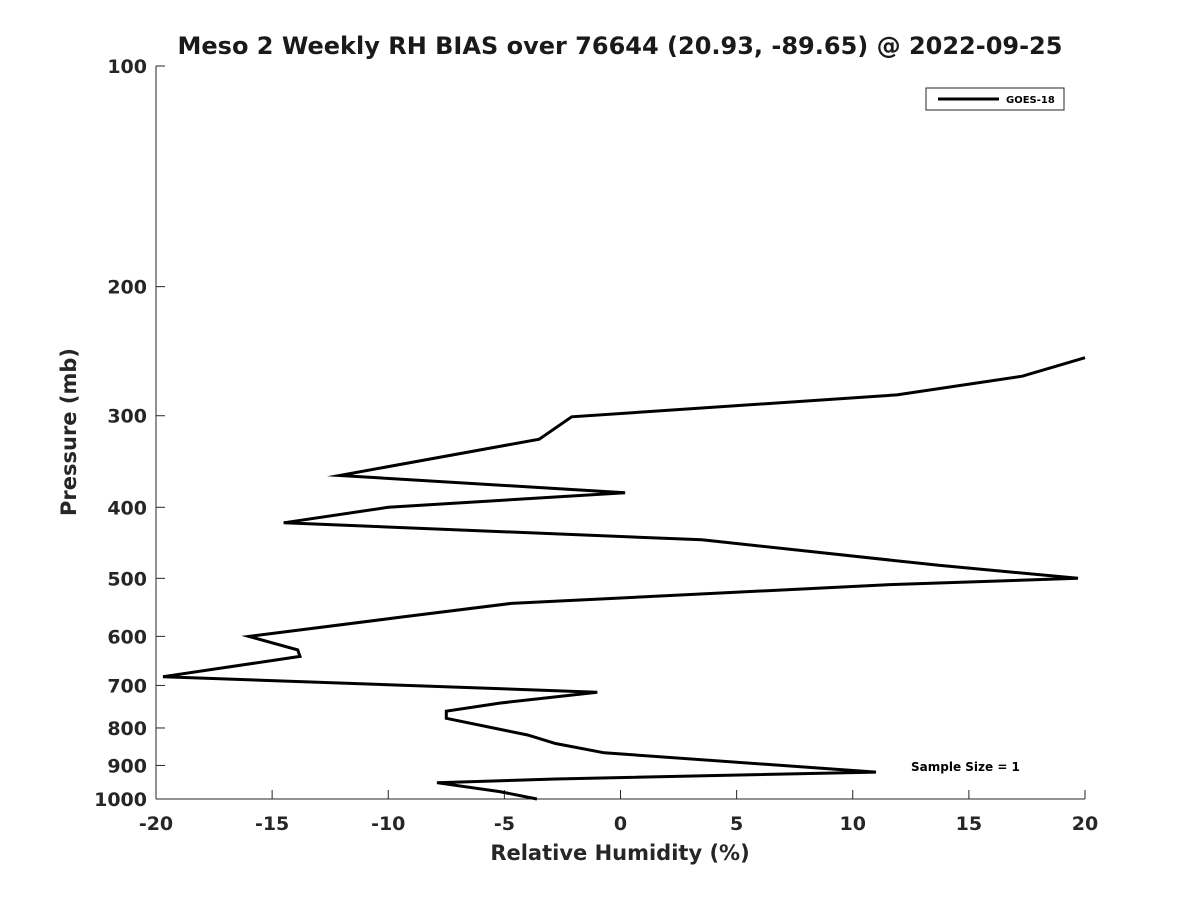 The width and height of the screenshot is (1200, 900). What do you see at coordinates (504, 824) in the screenshot?
I see `x-tick-label: -5` at bounding box center [504, 824].